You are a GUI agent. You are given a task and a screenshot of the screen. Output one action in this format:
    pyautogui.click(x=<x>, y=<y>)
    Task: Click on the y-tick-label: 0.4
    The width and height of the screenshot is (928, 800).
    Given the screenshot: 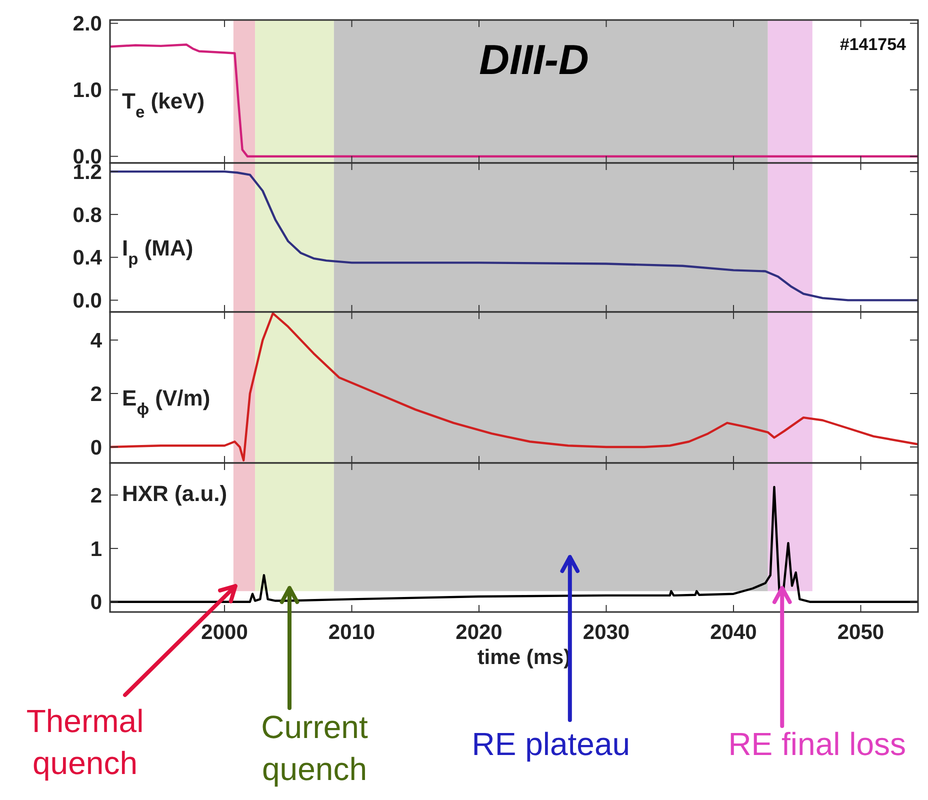 What is the action you would take?
    pyautogui.click(x=87, y=258)
    